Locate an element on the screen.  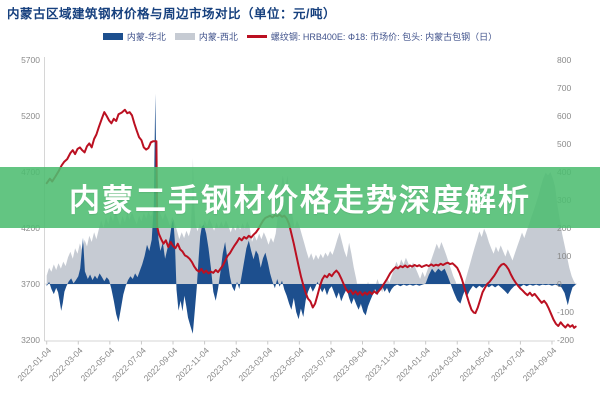
left-axis-tick-label: 3200 is located at coordinates (30, 340).